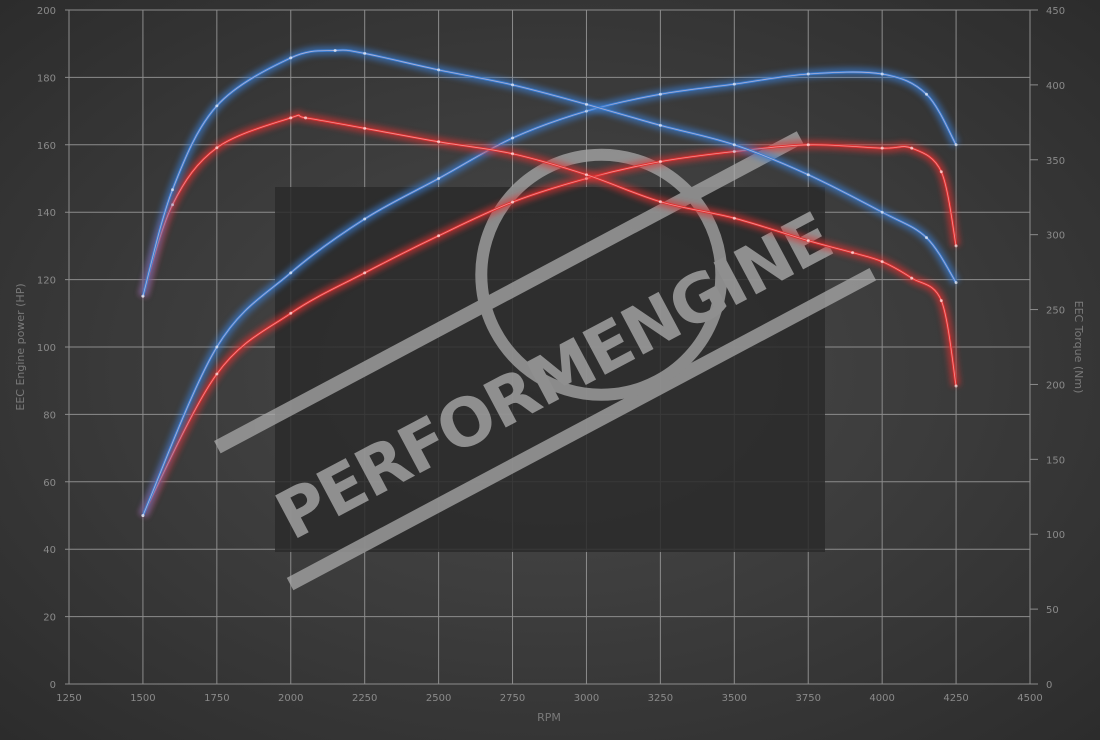  Describe the element at coordinates (46, 281) in the screenshot. I see `y-left-tick-label: 120` at that location.